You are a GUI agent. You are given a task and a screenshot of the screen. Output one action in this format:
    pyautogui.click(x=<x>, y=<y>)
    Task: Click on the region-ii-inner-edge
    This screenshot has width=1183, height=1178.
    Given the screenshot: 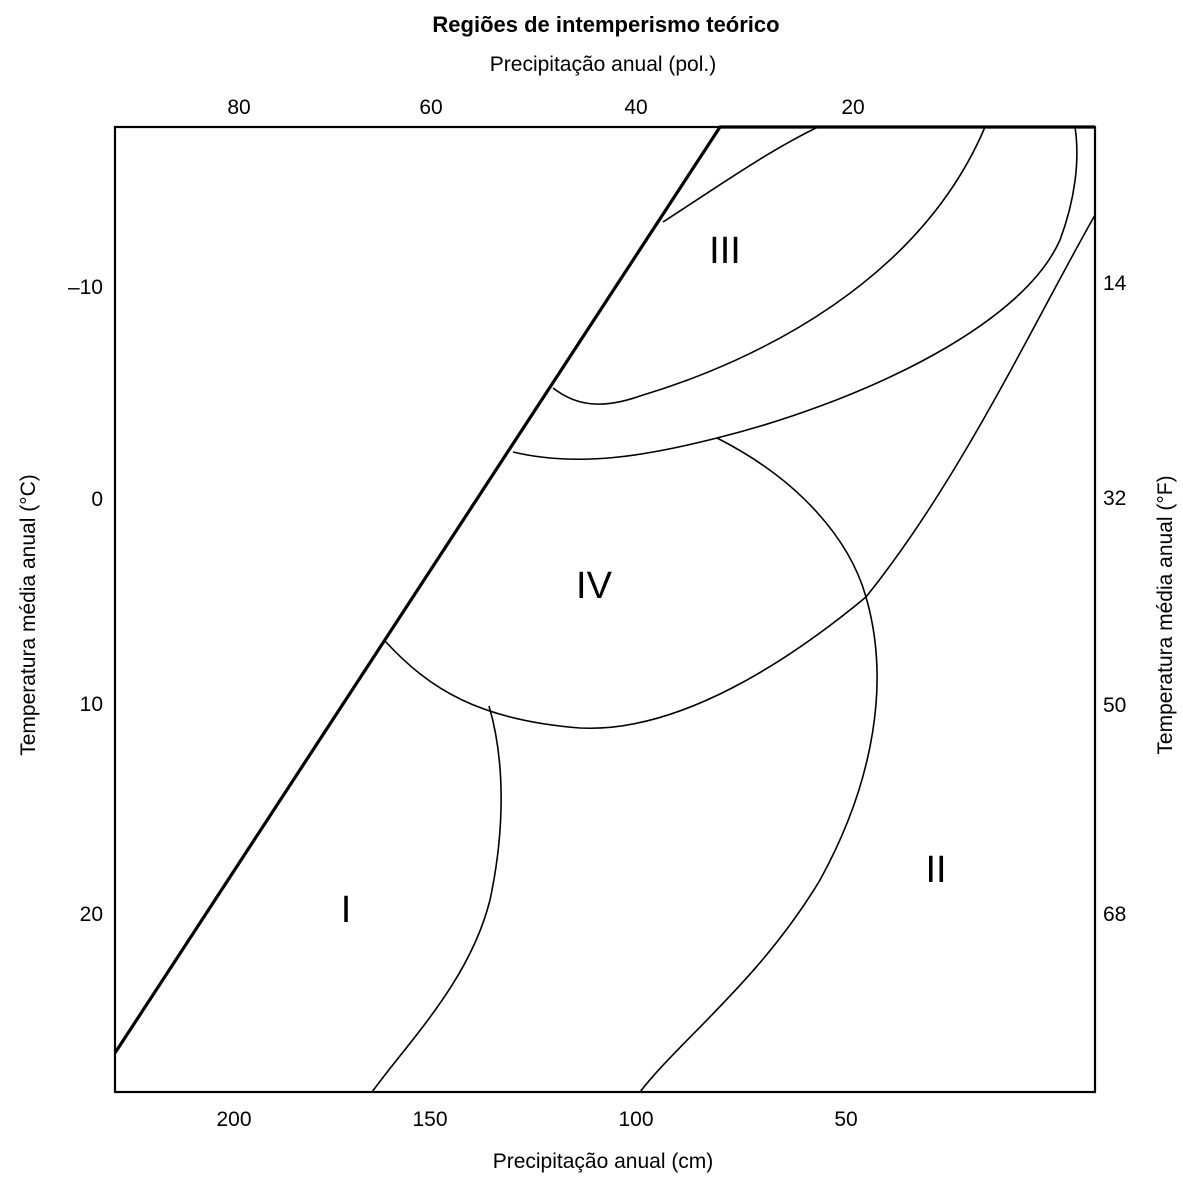 What is the action you would take?
    pyautogui.click(x=758, y=765)
    